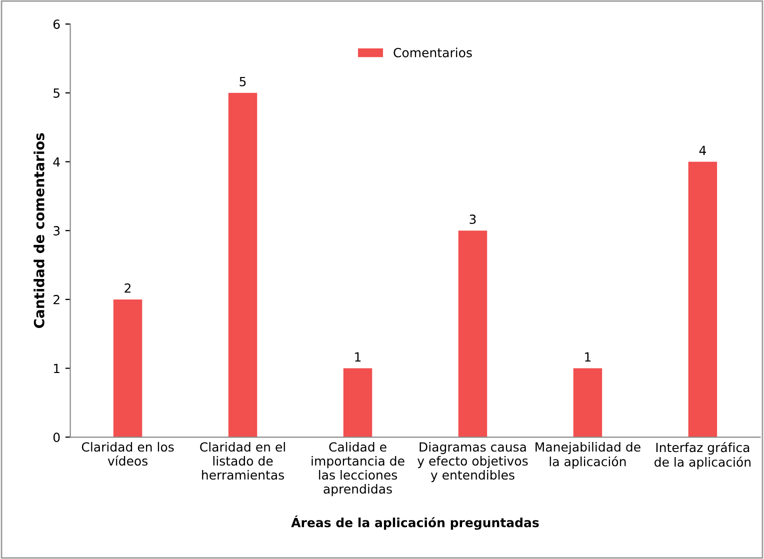 The image size is (764, 559). I want to click on y-tick-label: 4, so click(56, 161).